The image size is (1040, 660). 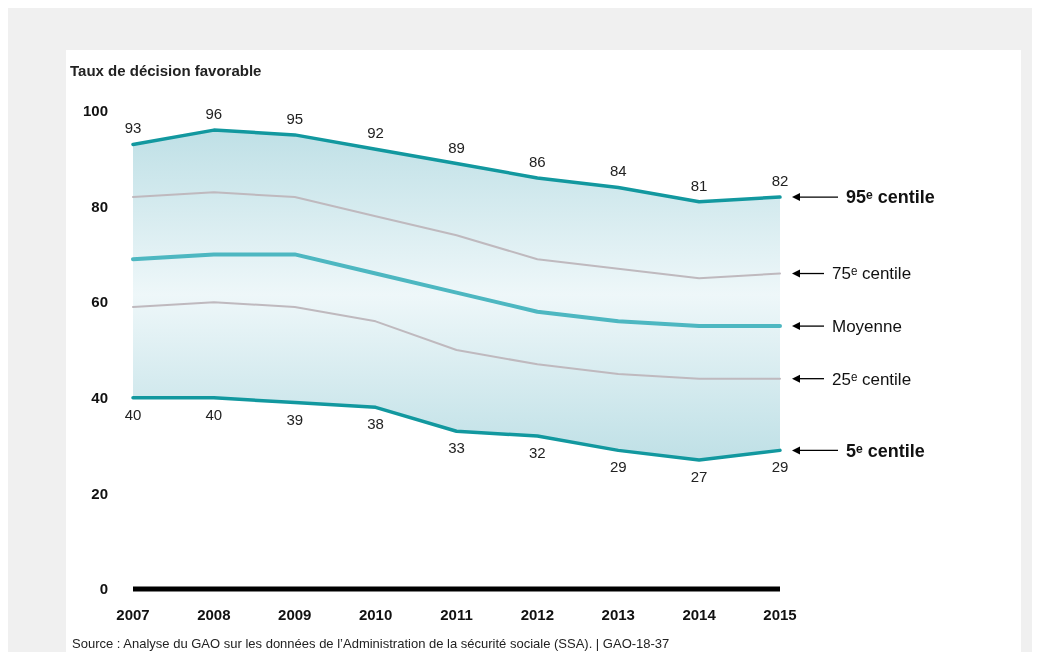 I want to click on data-label: 38, so click(x=375, y=424).